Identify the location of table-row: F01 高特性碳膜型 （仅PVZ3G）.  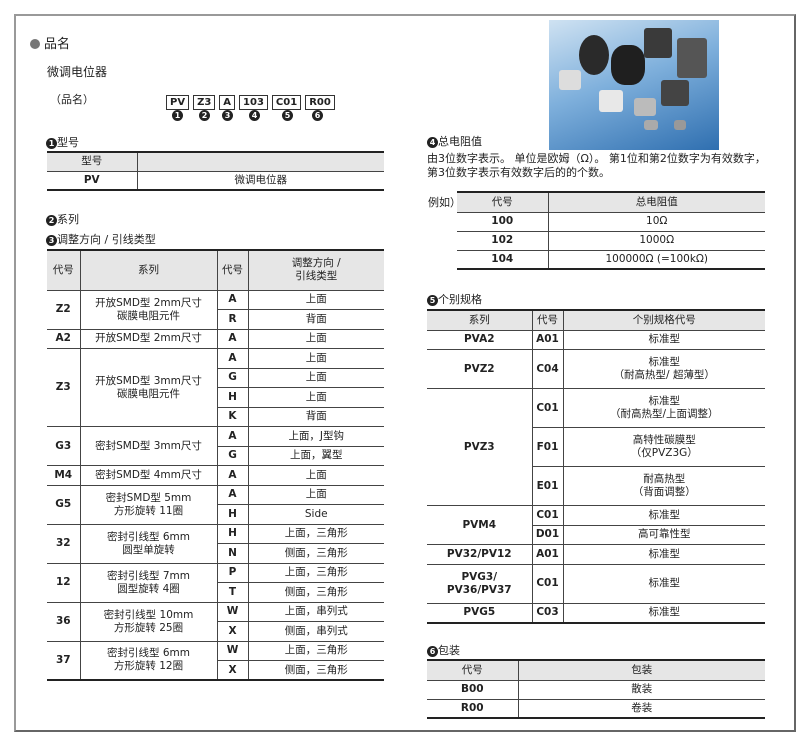
(596, 447).